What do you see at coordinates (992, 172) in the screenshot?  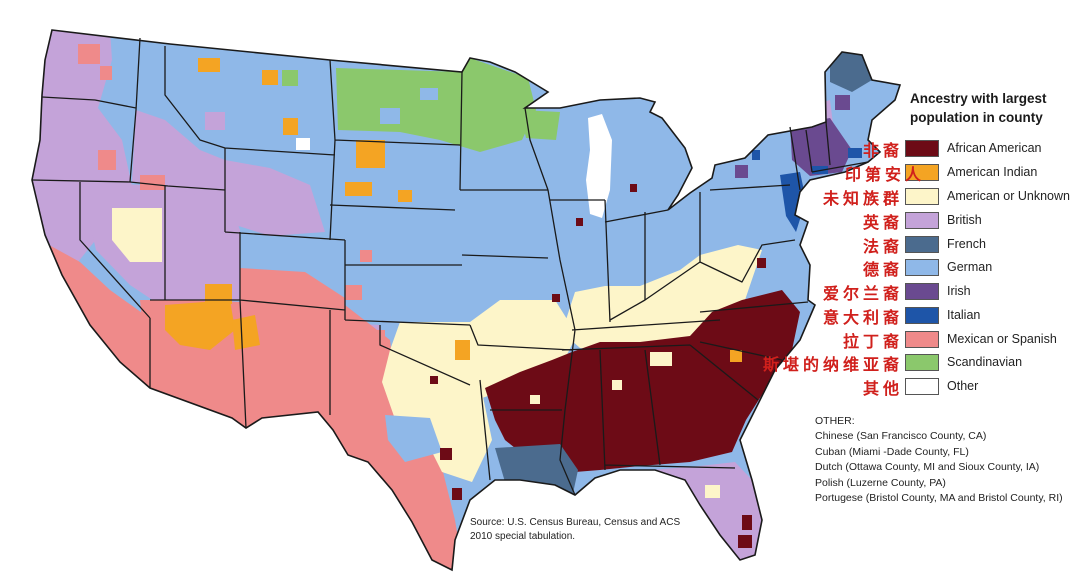 I see `legend-label: American Indian` at bounding box center [992, 172].